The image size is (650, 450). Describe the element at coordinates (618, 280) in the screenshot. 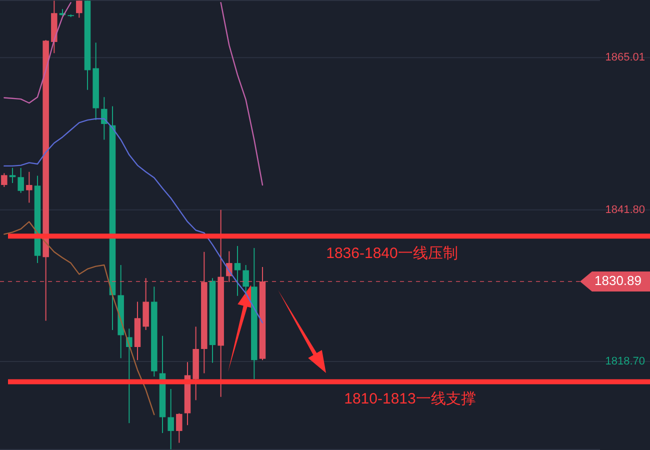

I see `ref-line-label: 1830.89` at that location.